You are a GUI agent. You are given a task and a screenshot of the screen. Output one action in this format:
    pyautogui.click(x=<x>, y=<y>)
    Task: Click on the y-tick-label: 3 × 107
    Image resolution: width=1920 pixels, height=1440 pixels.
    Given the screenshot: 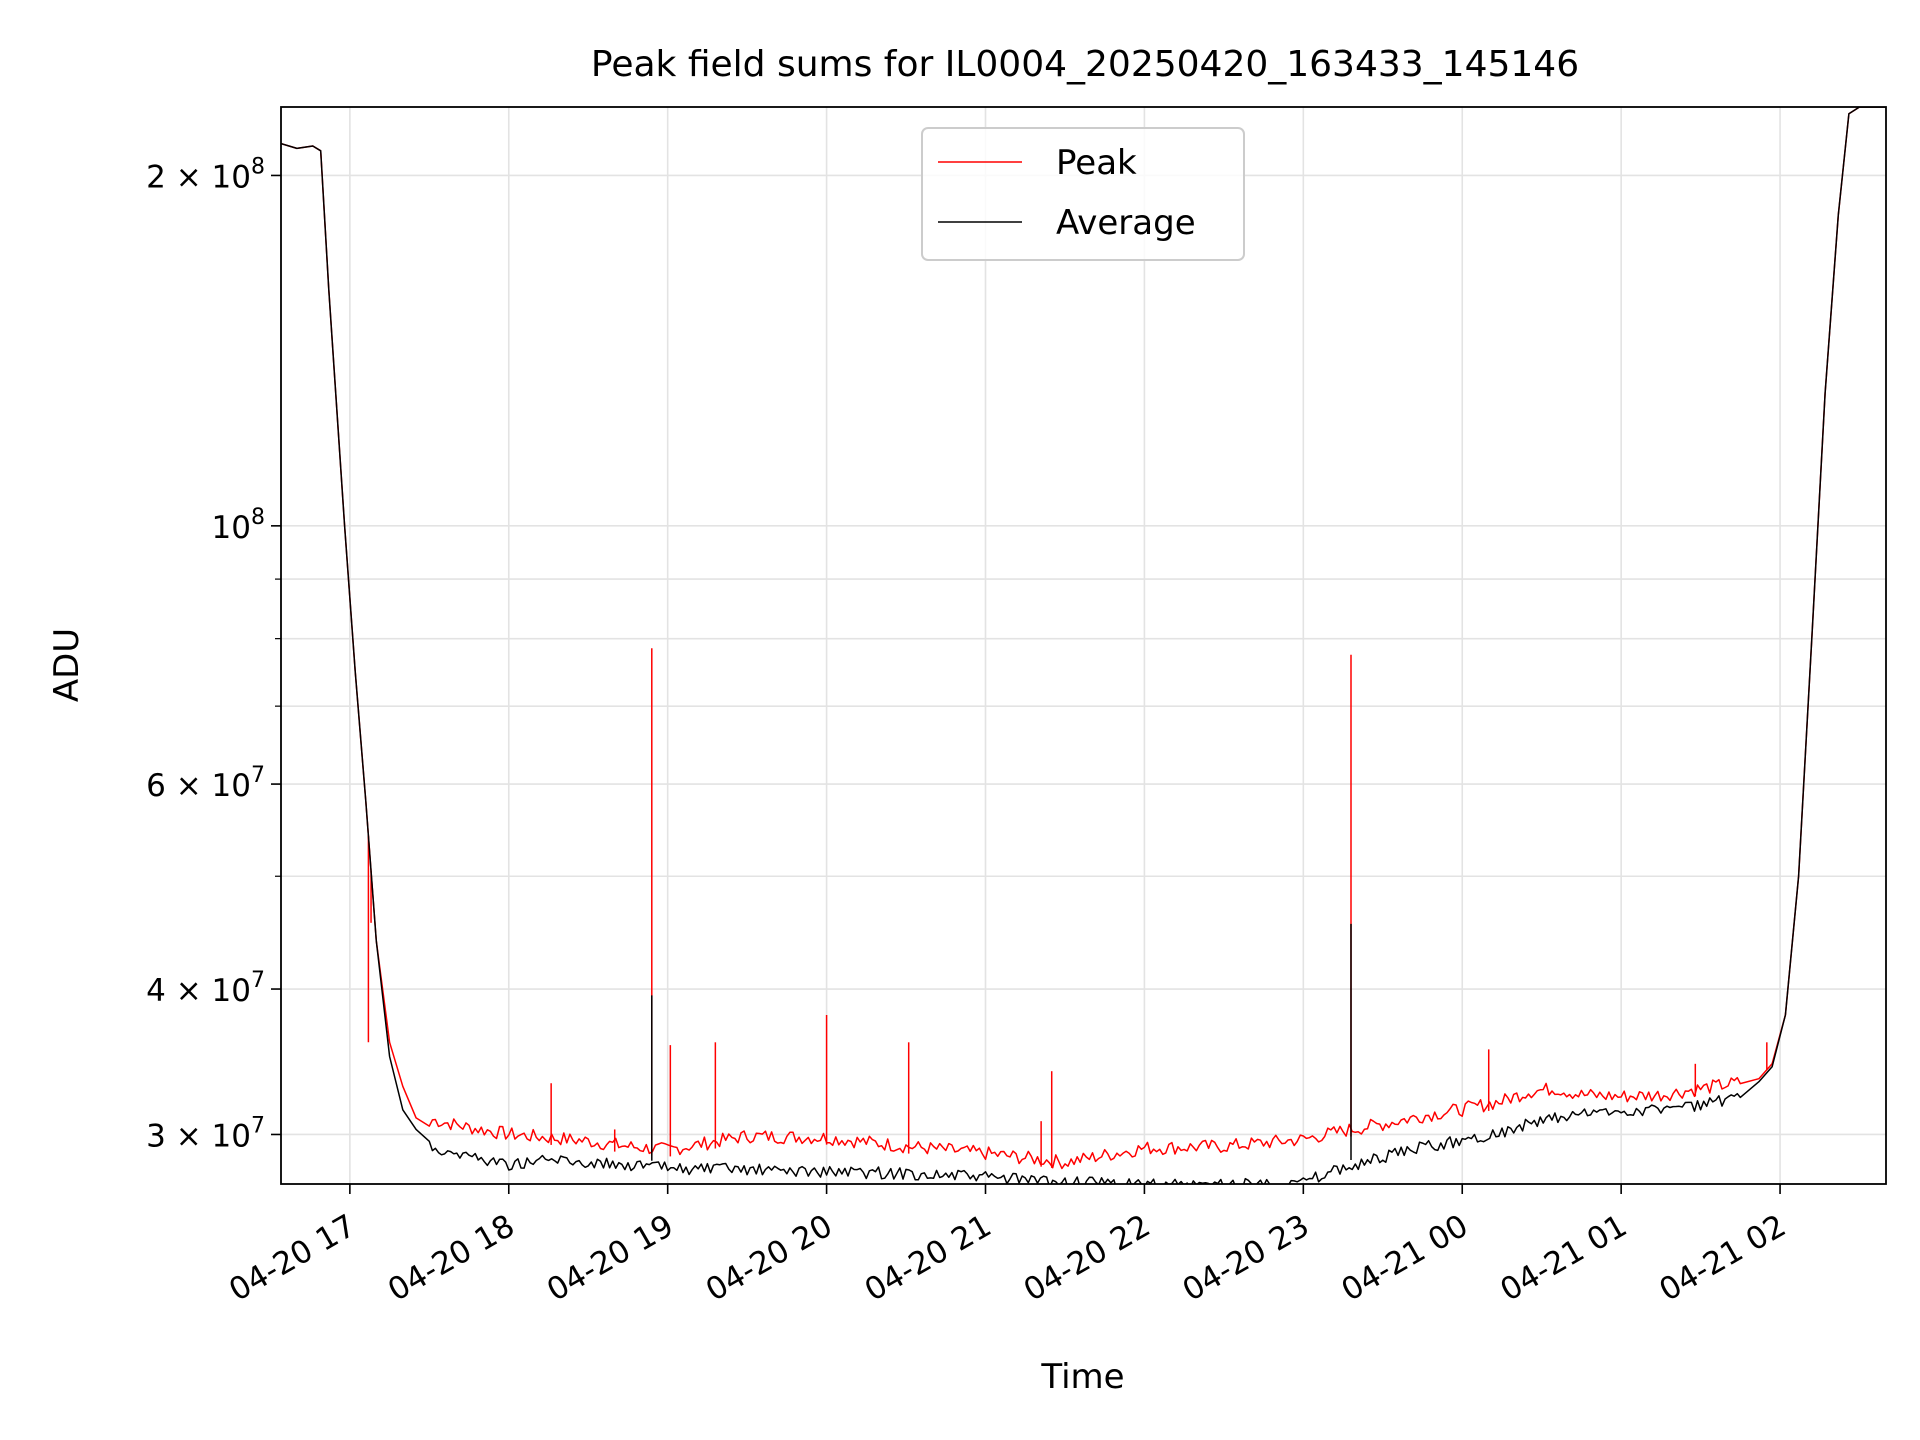 What is the action you would take?
    pyautogui.click(x=205, y=1133)
    